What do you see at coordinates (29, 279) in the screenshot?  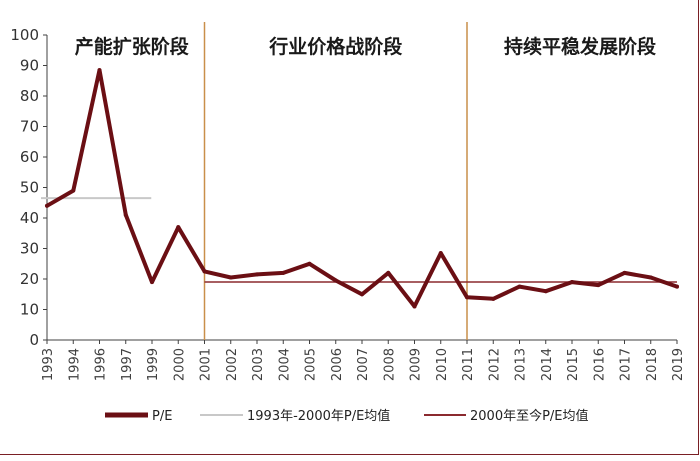 I see `y-tick-label: 20` at bounding box center [29, 279].